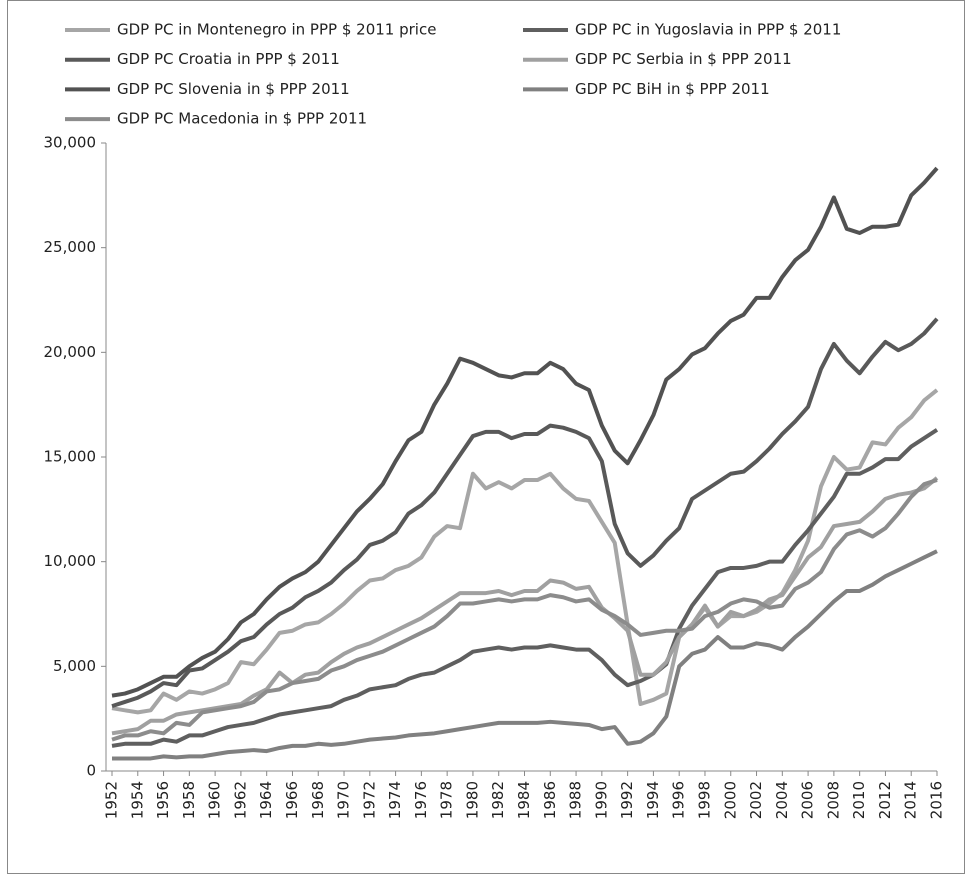  I want to click on x-tick-label: 2010, so click(859, 800).